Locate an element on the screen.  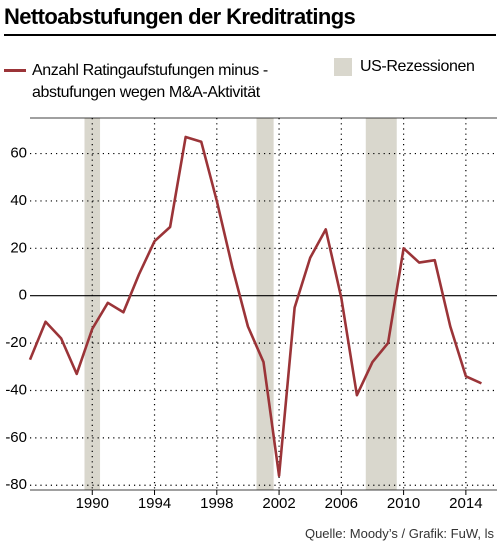
x-tick-label: 2010 is located at coordinates (403, 503).